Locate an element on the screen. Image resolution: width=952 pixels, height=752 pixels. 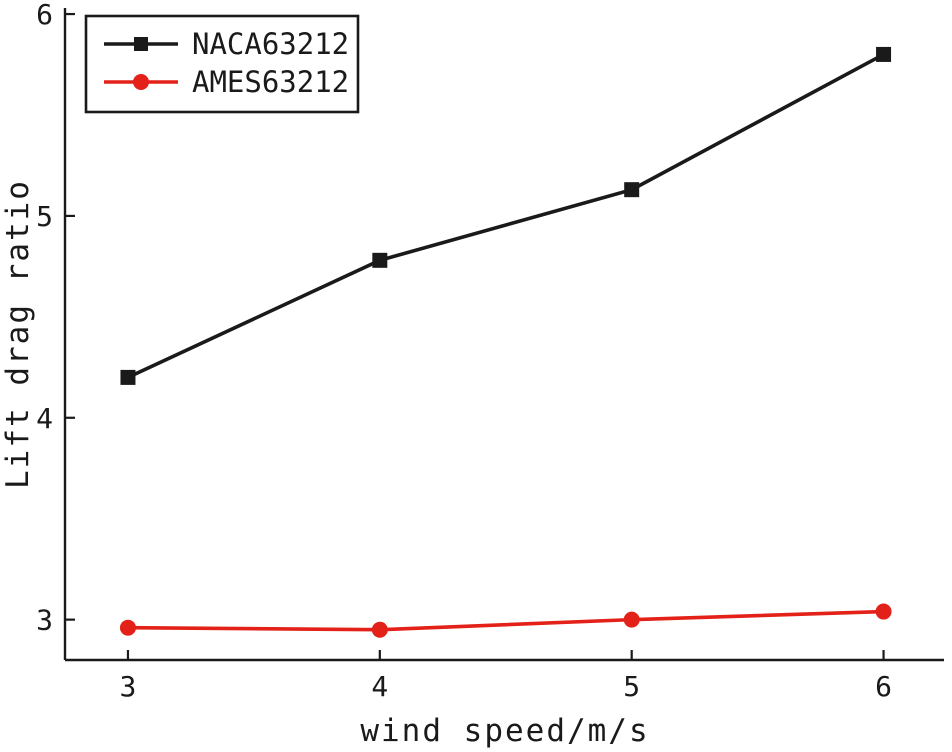
series-line-AMES63212 is located at coordinates (505, 620).